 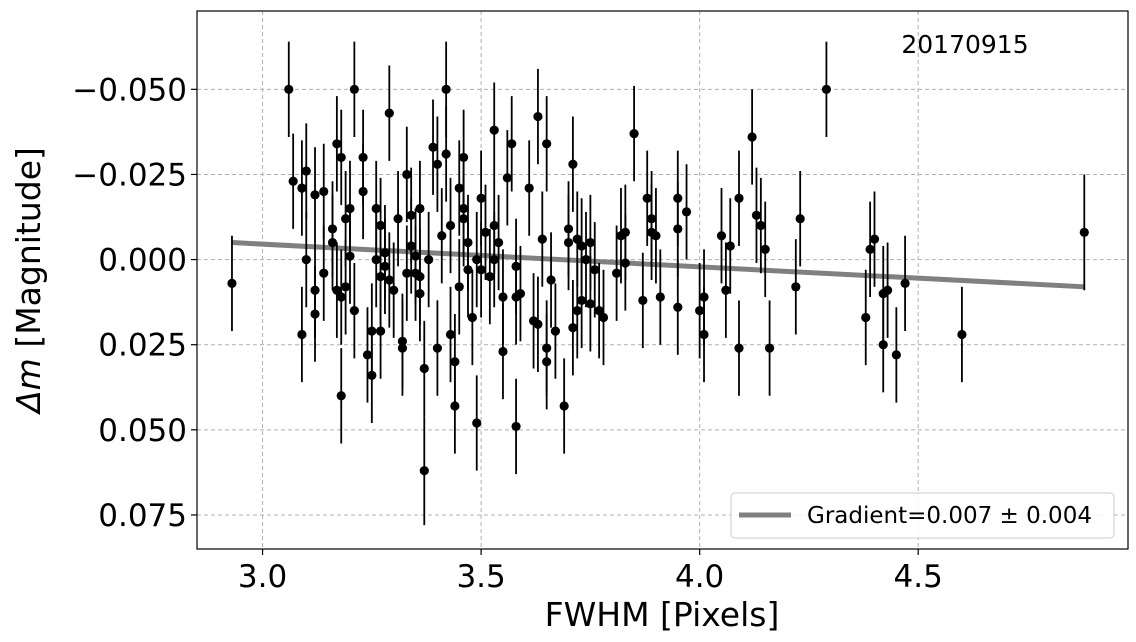 I want to click on chart-annotation: 20170915, so click(x=964, y=44).